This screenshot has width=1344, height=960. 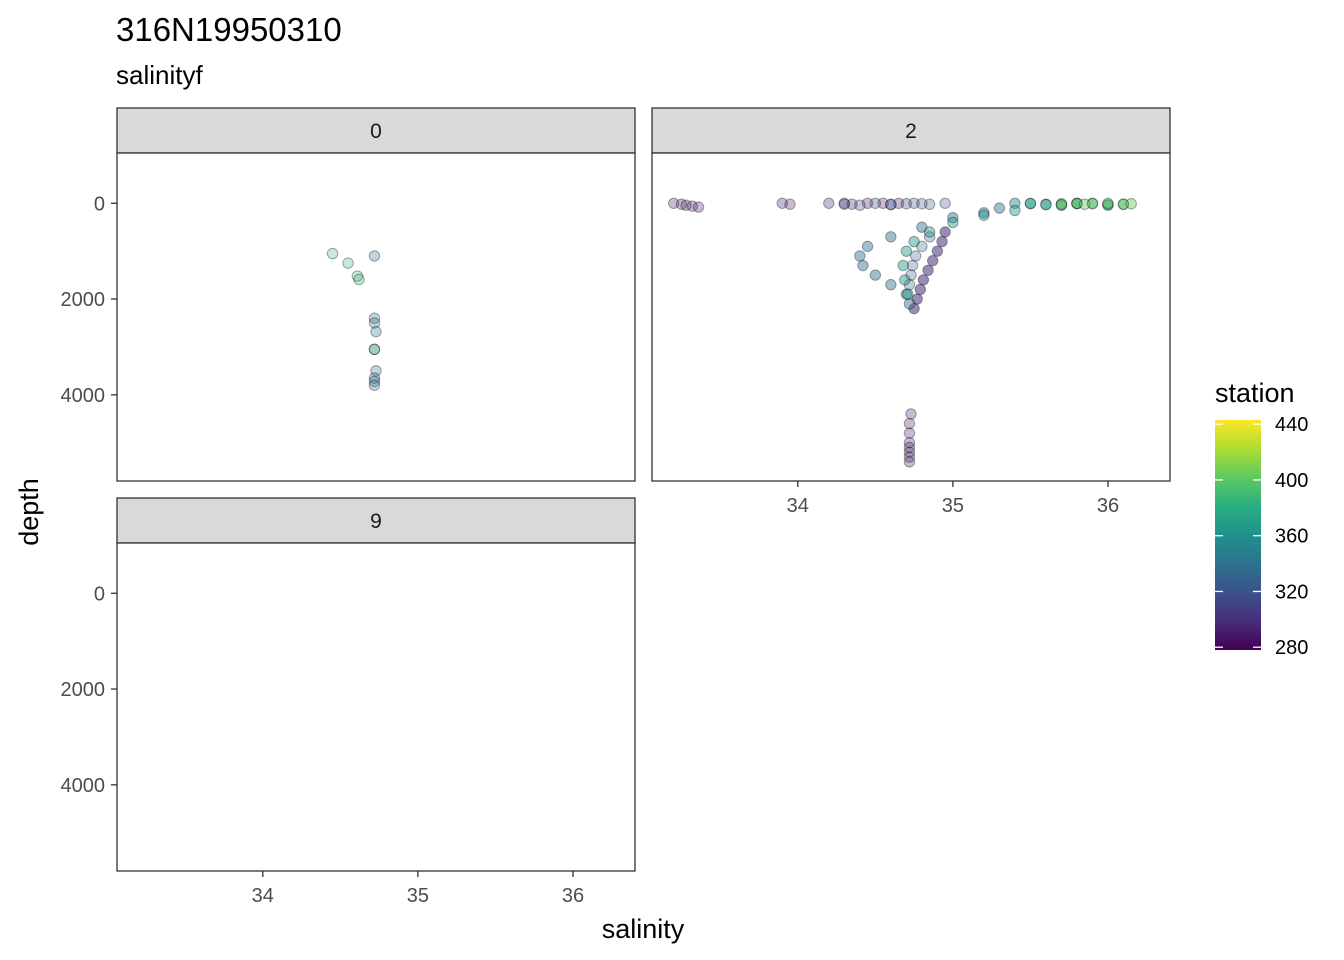 I want to click on y-axis-ticks-9: 0 2000 4000, so click(x=89, y=690).